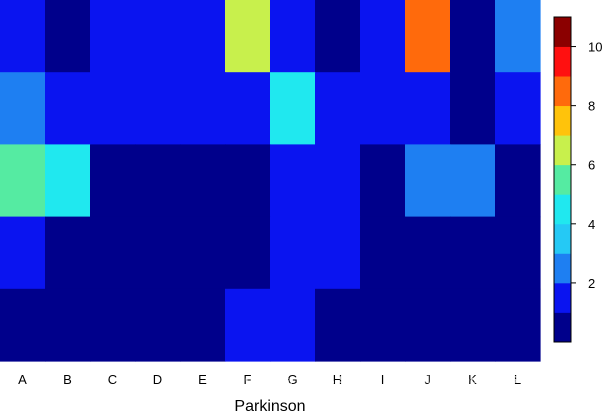  I want to click on column-label-i: I, so click(383, 379).